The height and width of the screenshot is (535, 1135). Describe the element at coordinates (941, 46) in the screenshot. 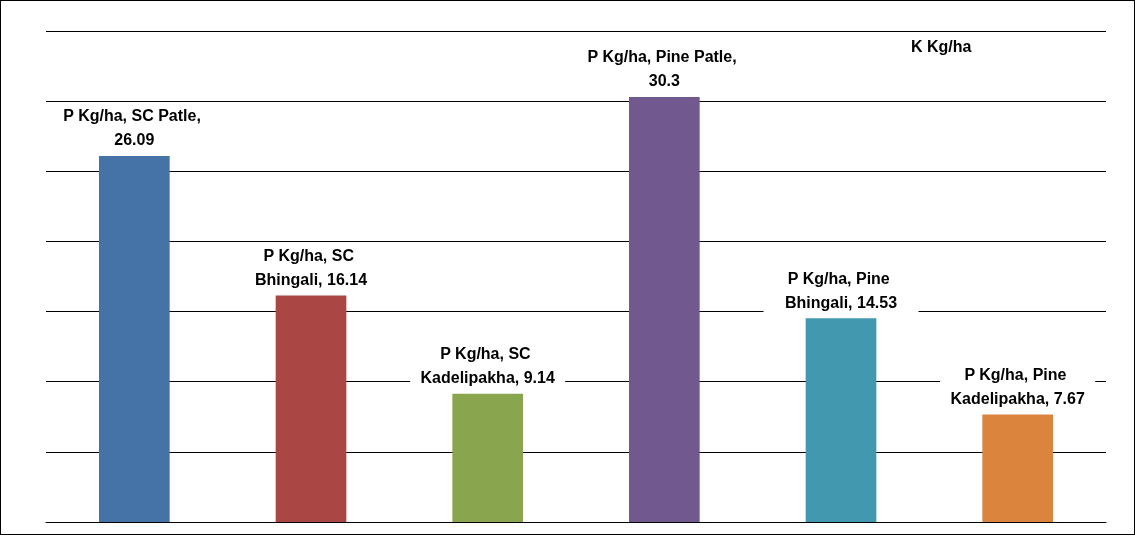

I see `chart-title: K Kg/ha` at that location.